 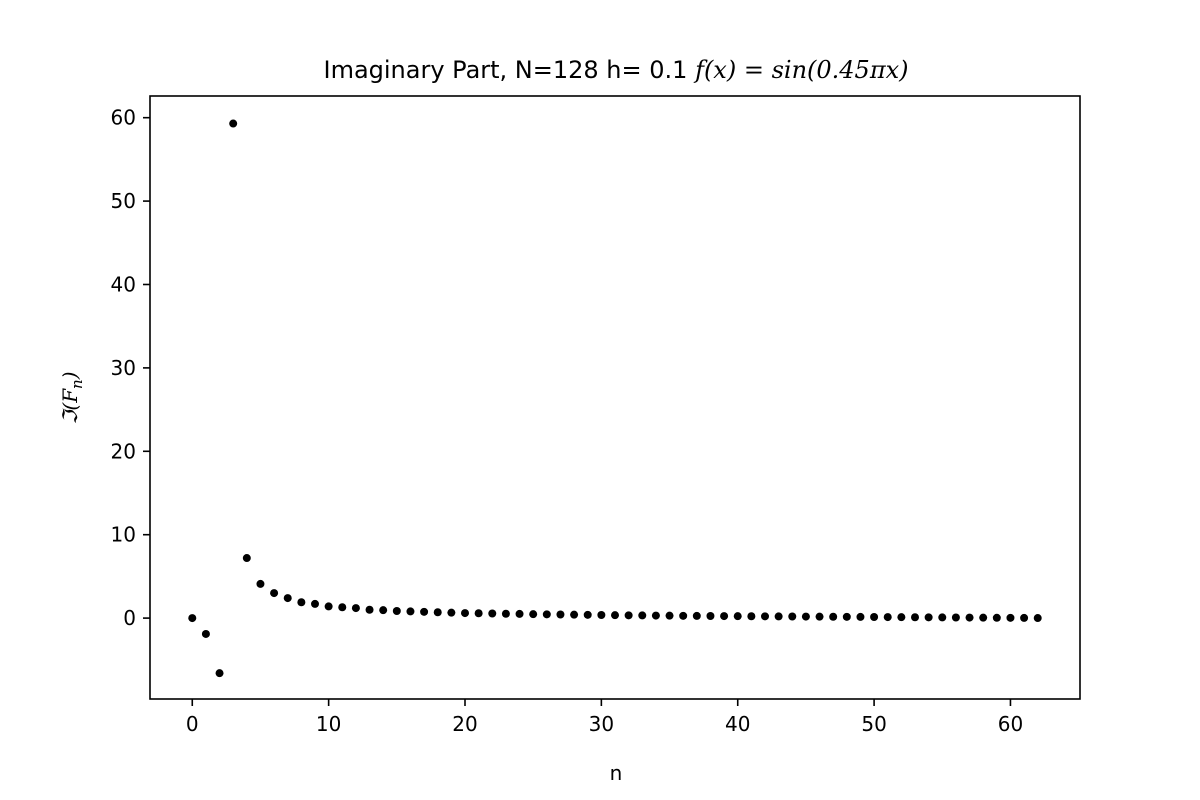 I want to click on y-axis-label-main: ℑ(F, so click(x=70, y=406).